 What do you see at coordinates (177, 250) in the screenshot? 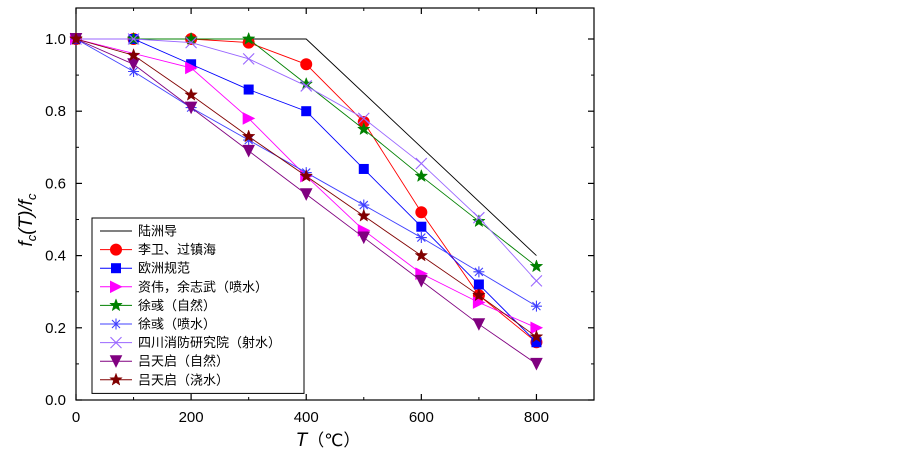
I see `legend-label: 李卫、过镇海` at bounding box center [177, 250].